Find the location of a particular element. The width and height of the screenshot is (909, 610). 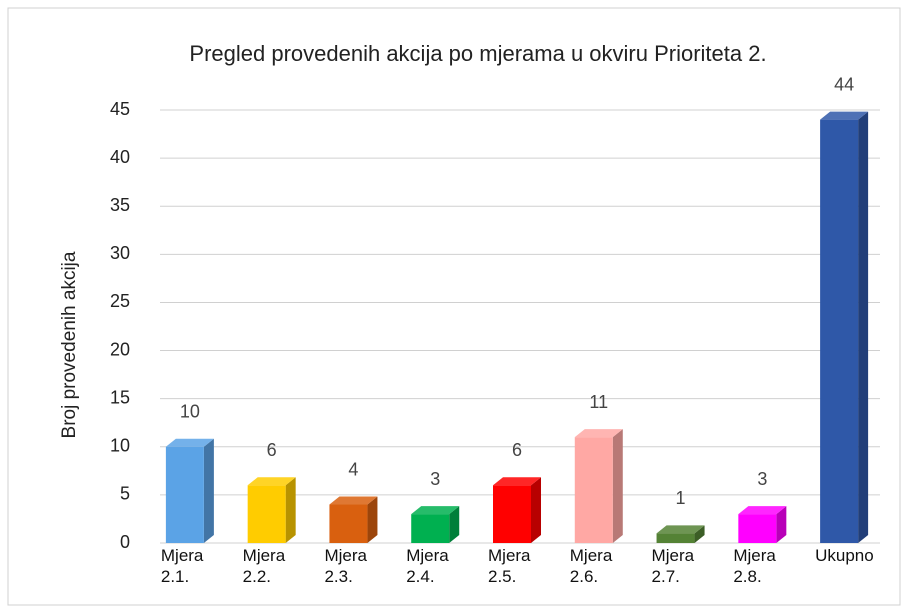

y-tick-label: 0 is located at coordinates (125, 542).